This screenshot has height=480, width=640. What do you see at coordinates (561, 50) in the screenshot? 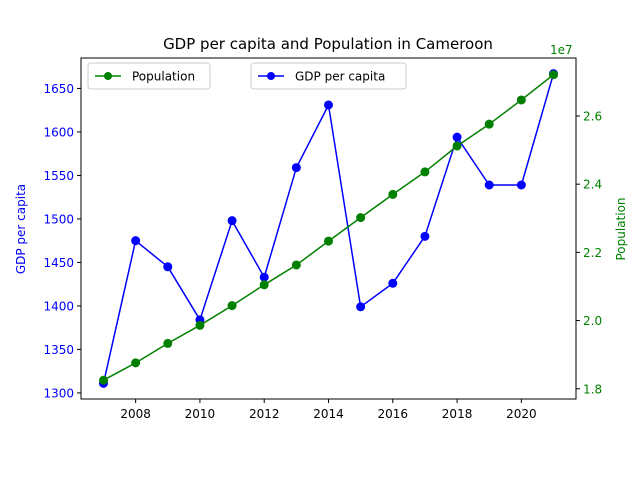
I see `right-axis-multiplier: 1e7` at bounding box center [561, 50].